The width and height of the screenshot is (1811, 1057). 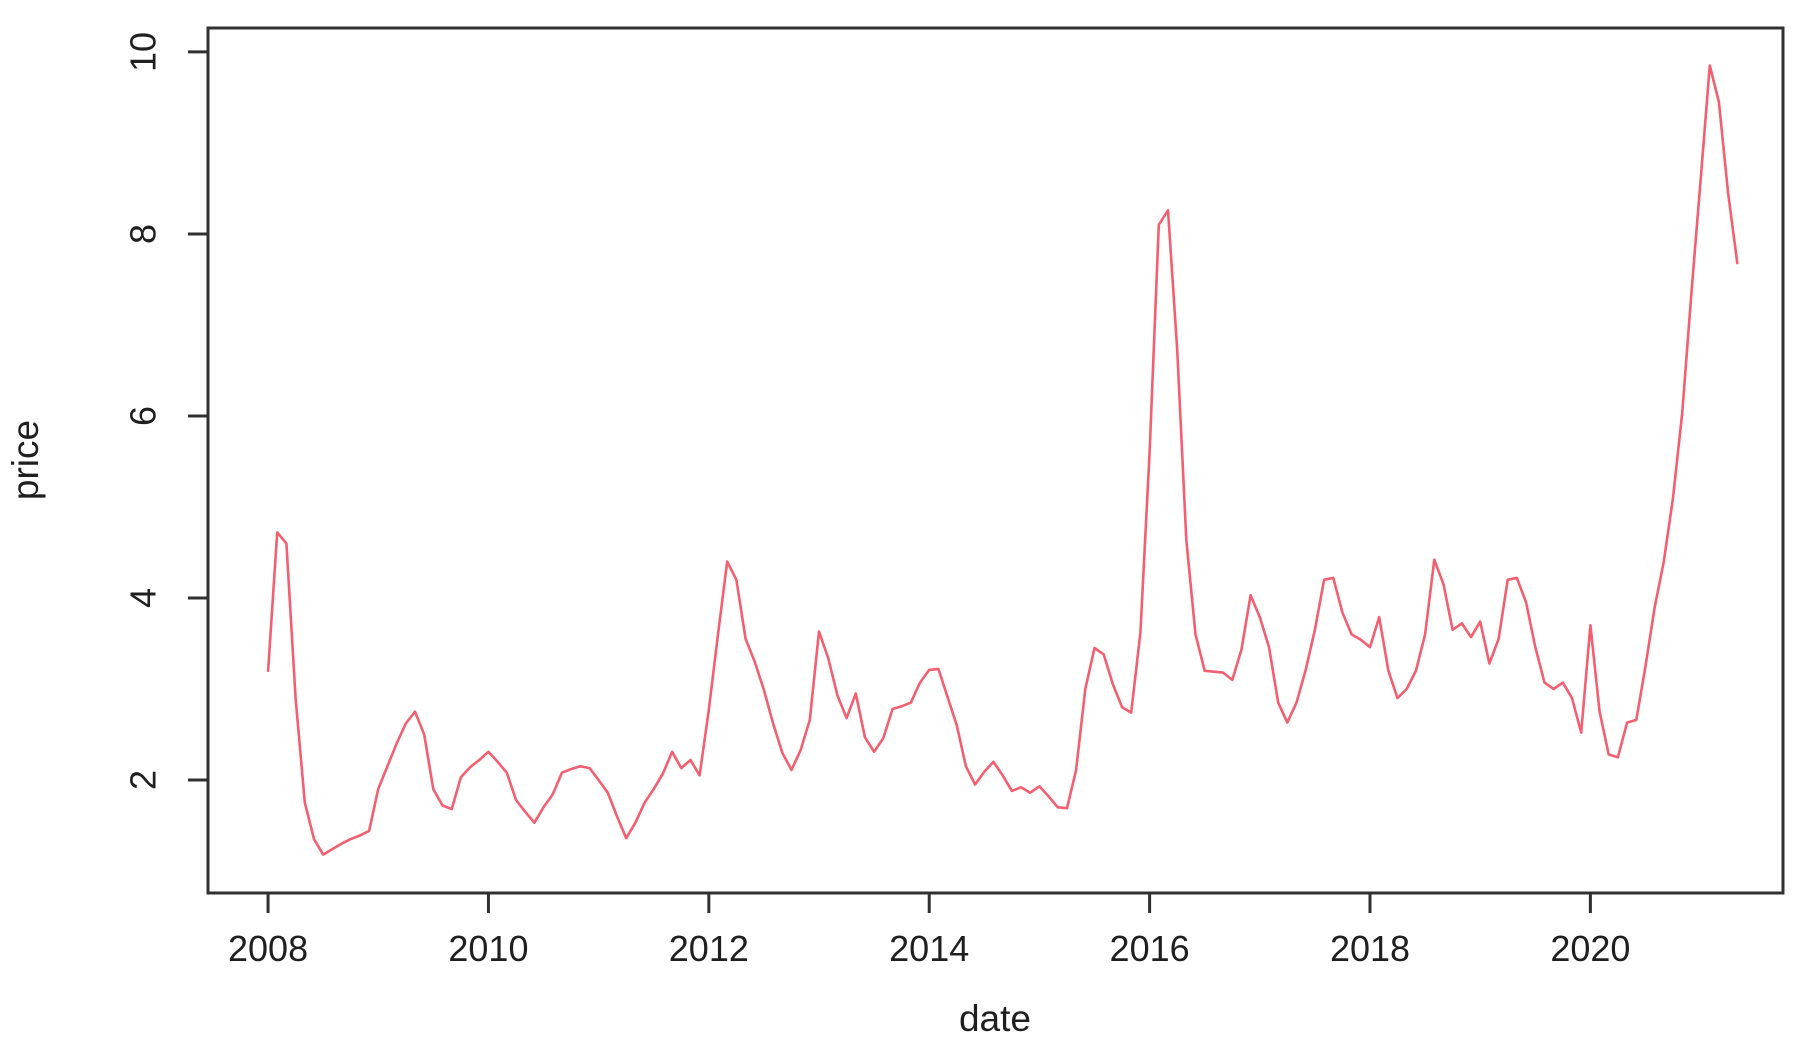 What do you see at coordinates (143, 52) in the screenshot?
I see `y-tick-label: 10` at bounding box center [143, 52].